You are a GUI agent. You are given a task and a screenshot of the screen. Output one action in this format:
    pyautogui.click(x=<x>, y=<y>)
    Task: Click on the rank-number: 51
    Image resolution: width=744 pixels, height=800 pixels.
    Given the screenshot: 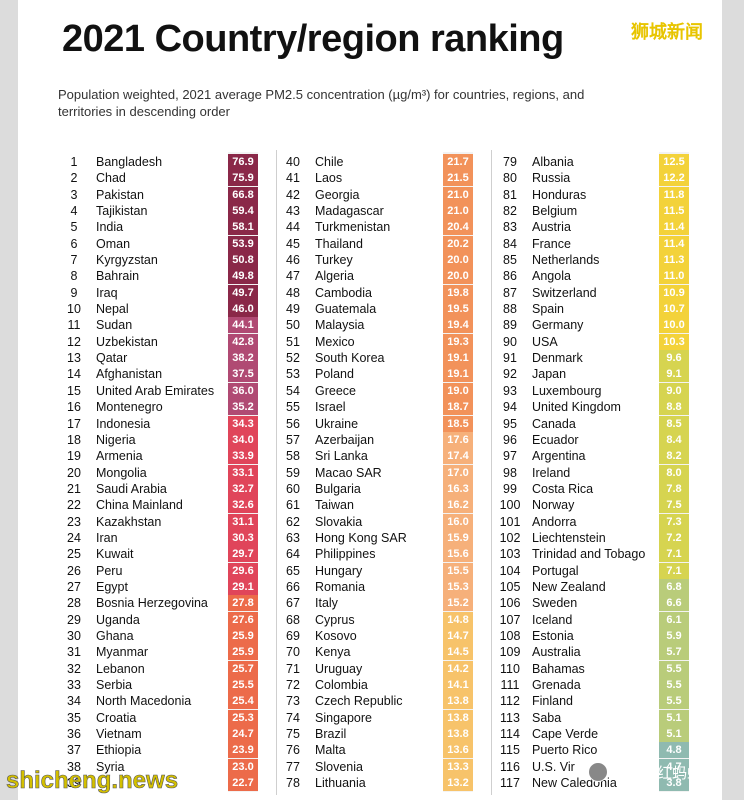 What is the action you would take?
    pyautogui.click(x=293, y=341)
    